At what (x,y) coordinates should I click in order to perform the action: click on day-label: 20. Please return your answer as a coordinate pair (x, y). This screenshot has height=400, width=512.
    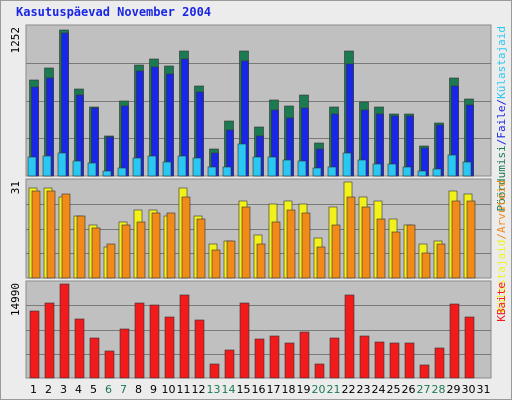
    Looking at the image, I should click on (319, 389).